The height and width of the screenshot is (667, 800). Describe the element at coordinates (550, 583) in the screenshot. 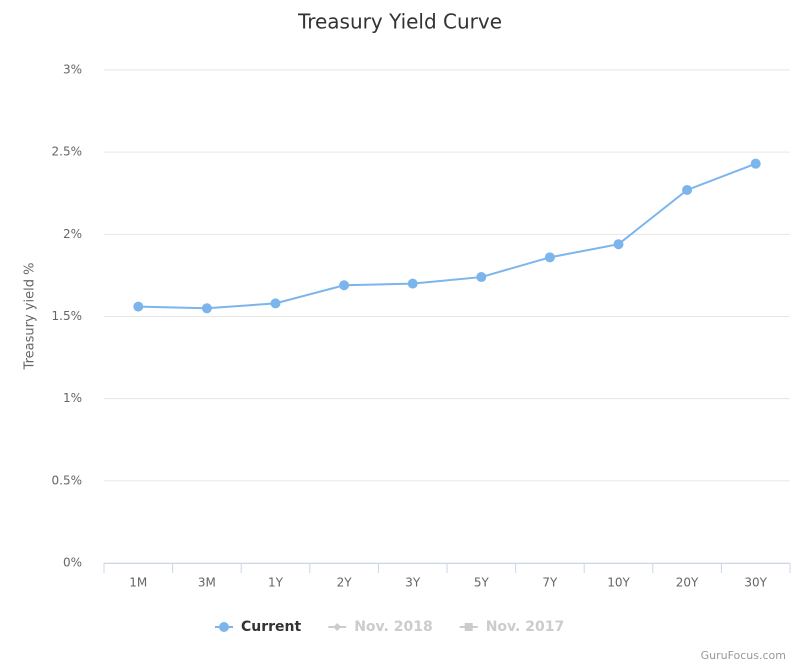

I see `x-tick-label: 7Y` at that location.